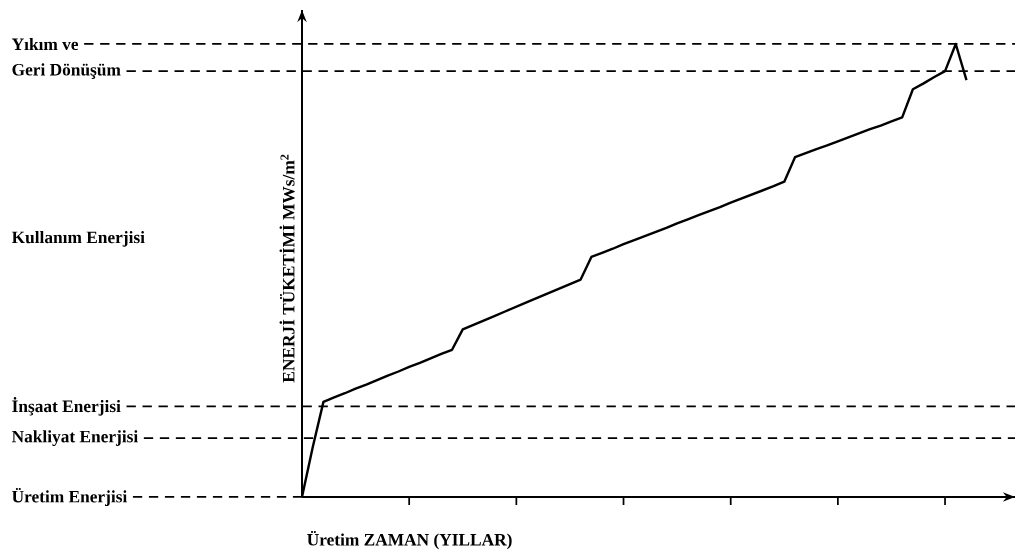  I want to click on y-axis-title: ENERJİ TÜKETİMİ MWs/m$^{2}$, so click(287, 268).